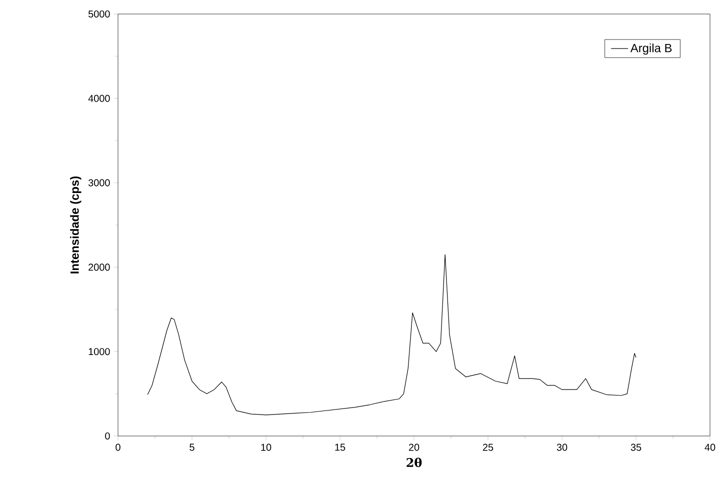  I want to click on legend-label: Argila B, so click(651, 49).